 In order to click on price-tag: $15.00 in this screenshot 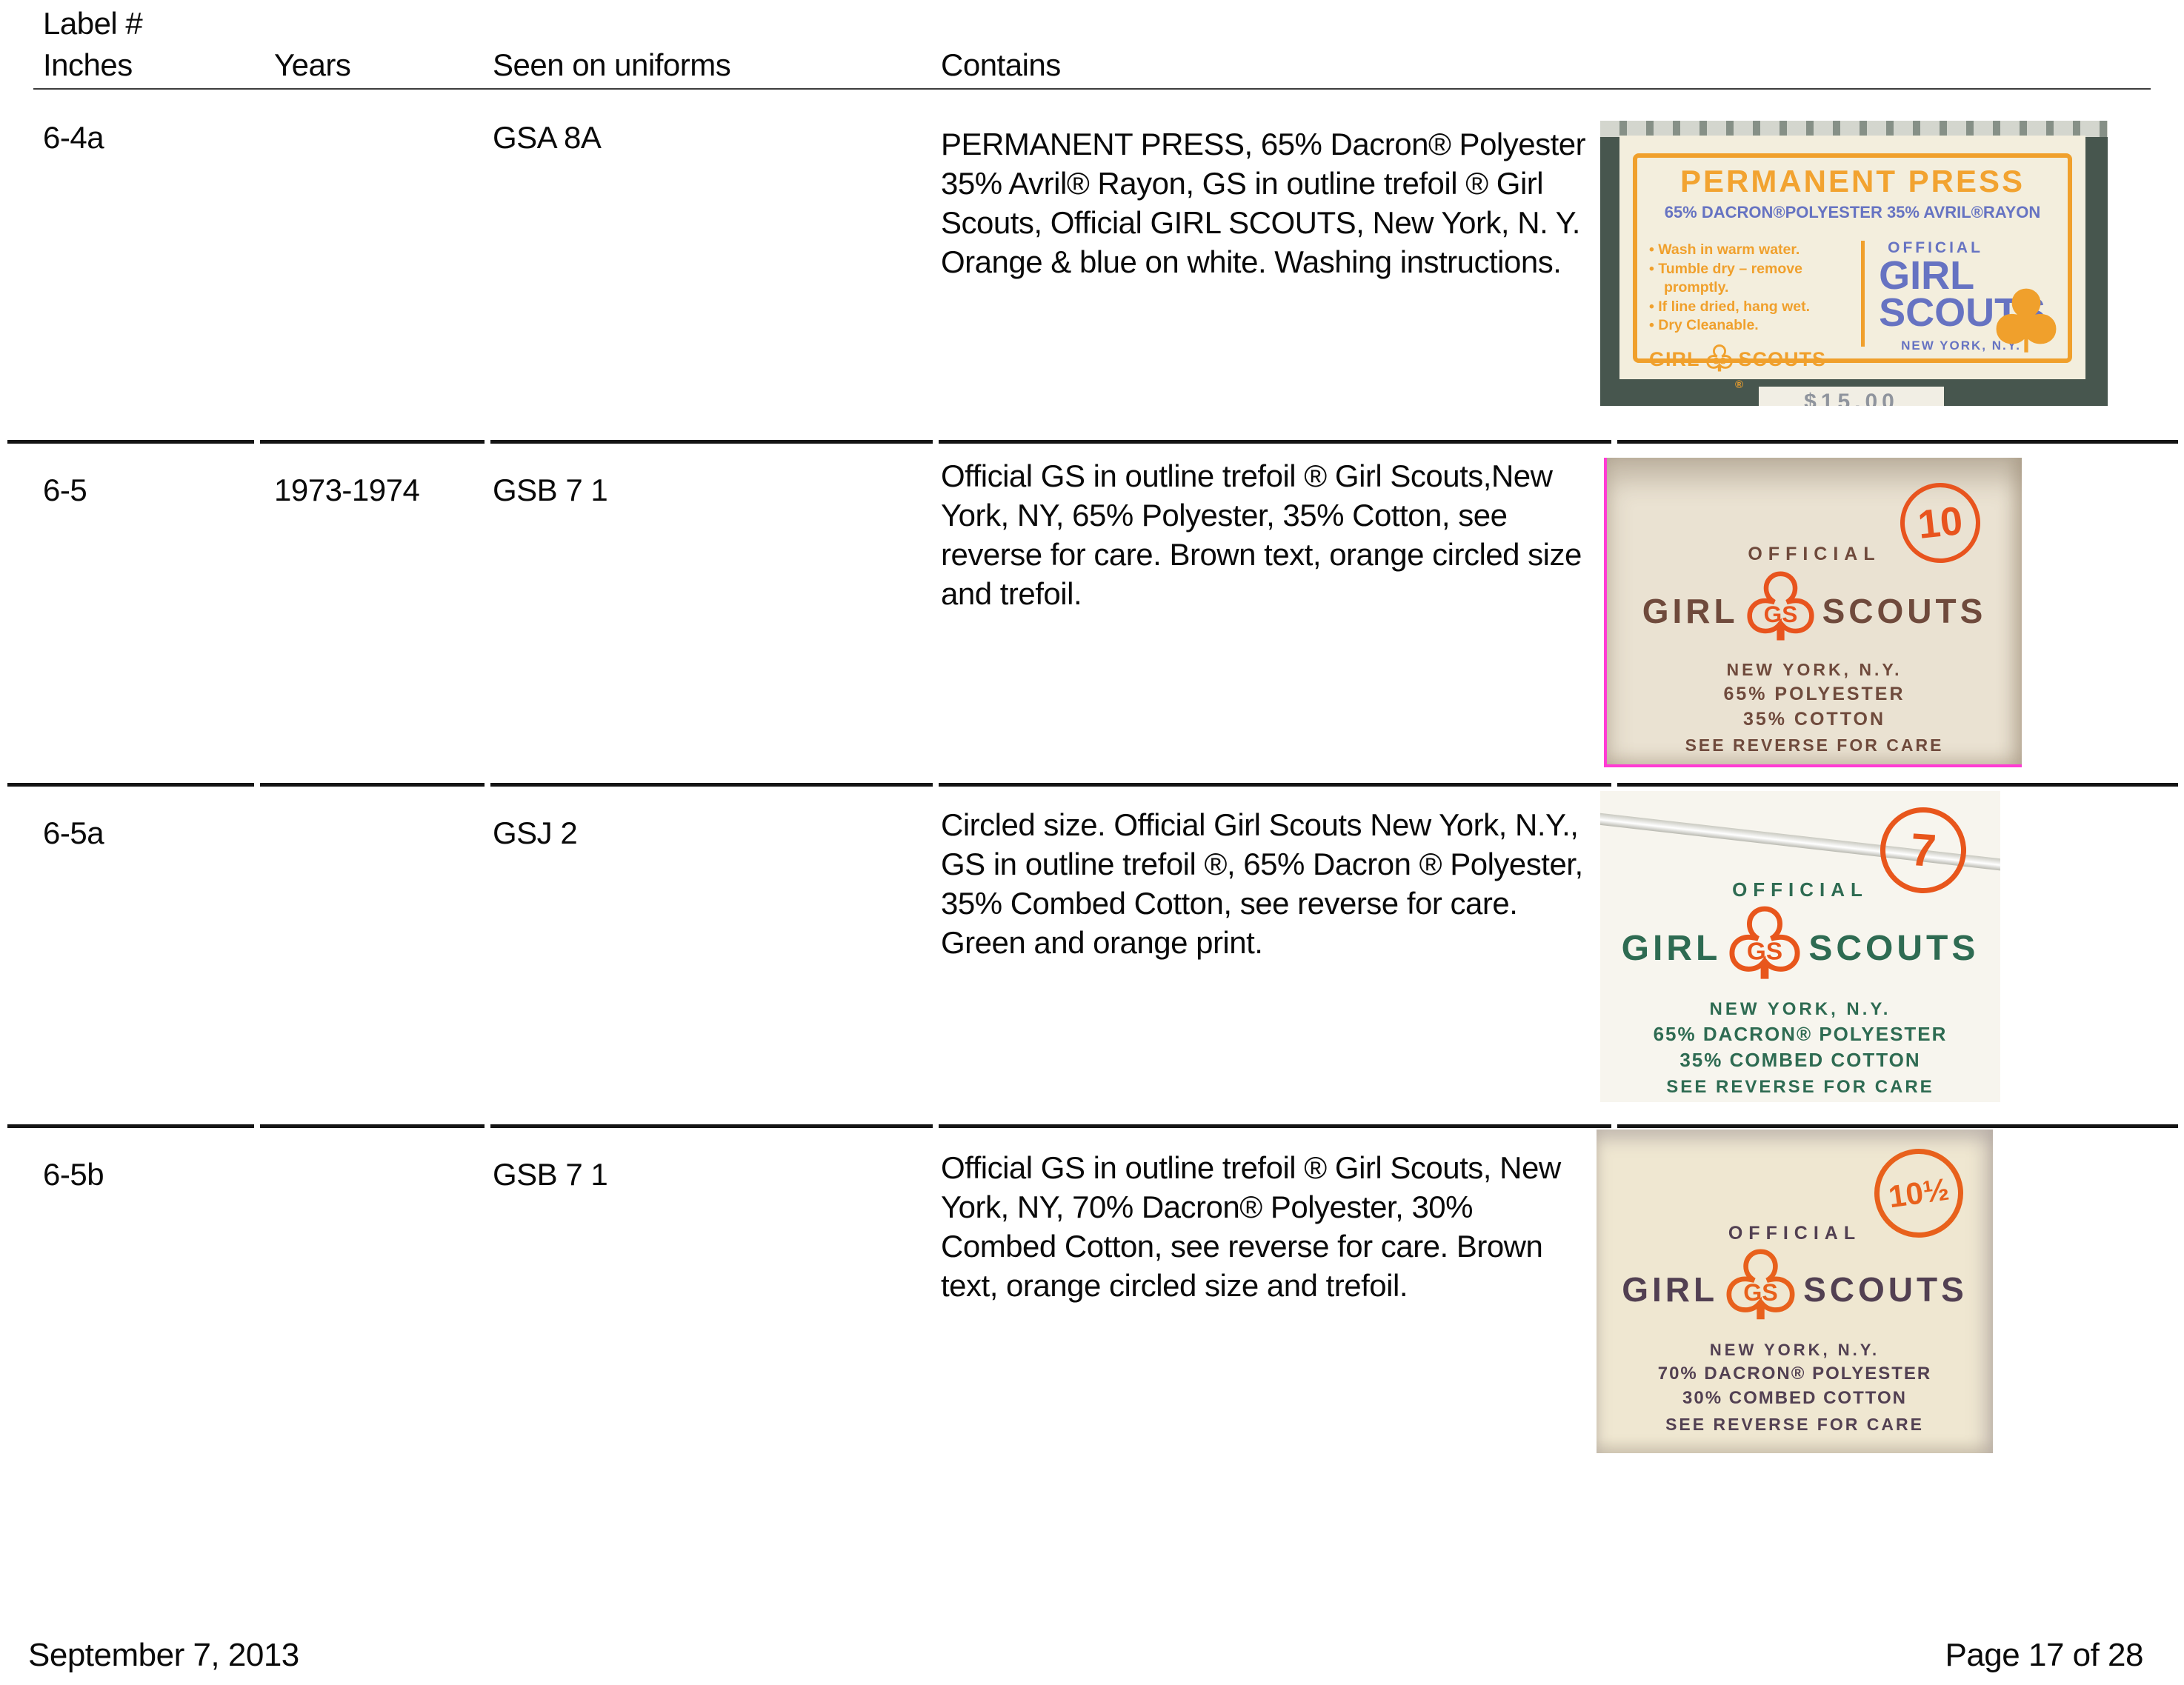, I will do `click(1851, 397)`.